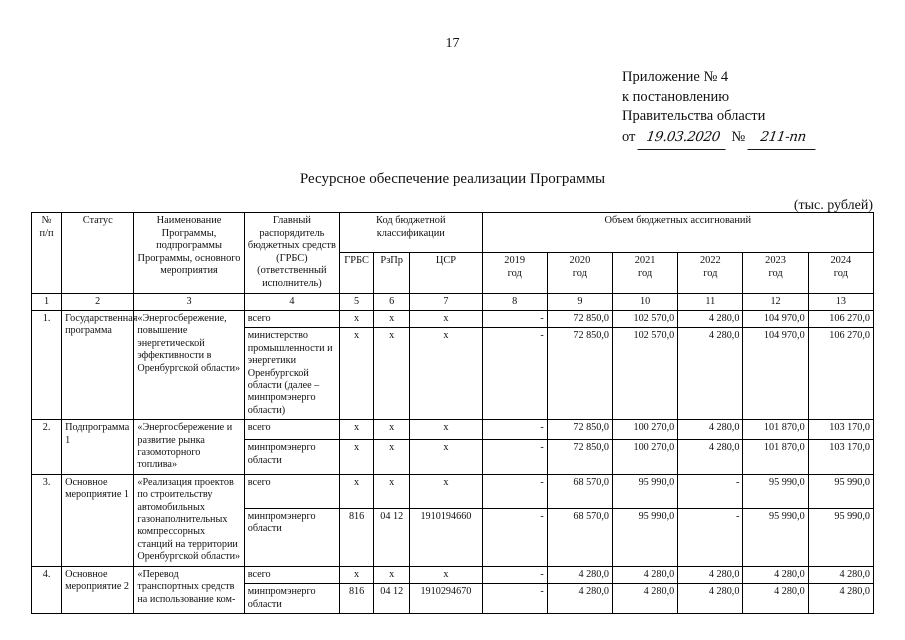 This screenshot has height=640, width=905. I want to click on appendix-line-2: к постановлению, so click(676, 96).